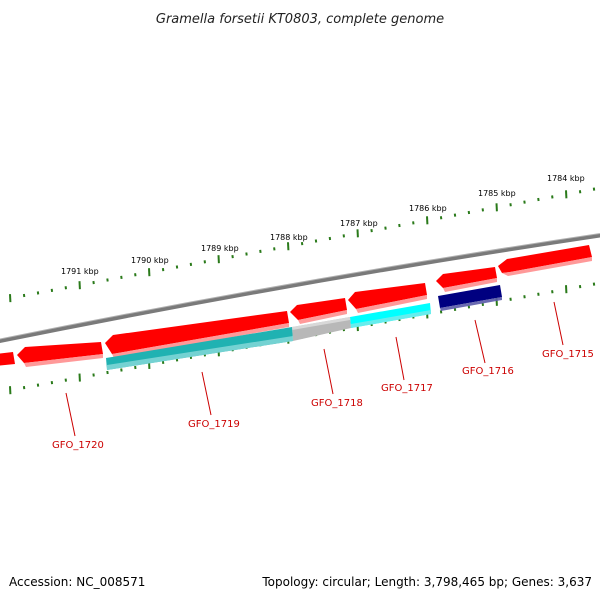  What do you see at coordinates (7, 359) in the screenshot?
I see `gene-edge-arrow` at bounding box center [7, 359].